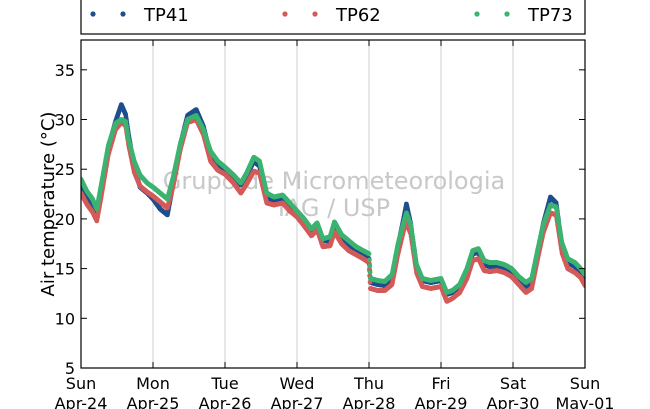 The width and height of the screenshot is (650, 409). I want to click on x-tick-day: Thu, so click(368, 383).